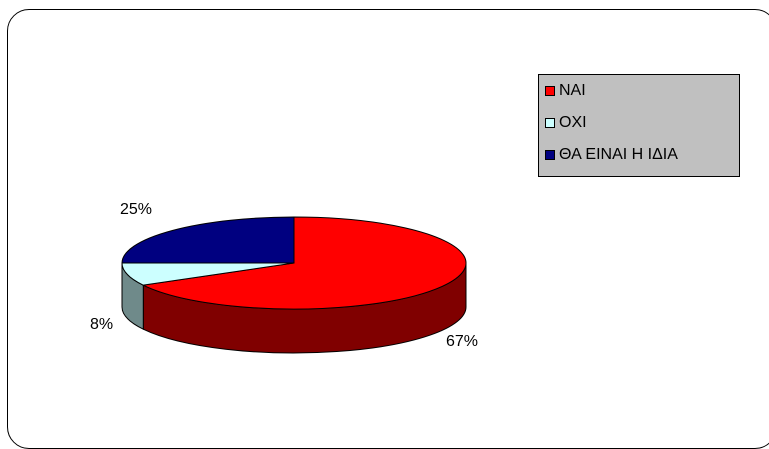  I want to click on legend-swatch-oxi, so click(550, 123).